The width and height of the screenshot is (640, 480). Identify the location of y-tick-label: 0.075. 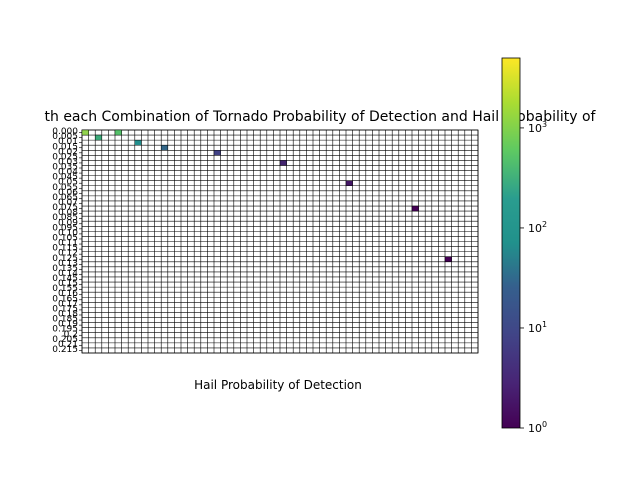
(65, 208).